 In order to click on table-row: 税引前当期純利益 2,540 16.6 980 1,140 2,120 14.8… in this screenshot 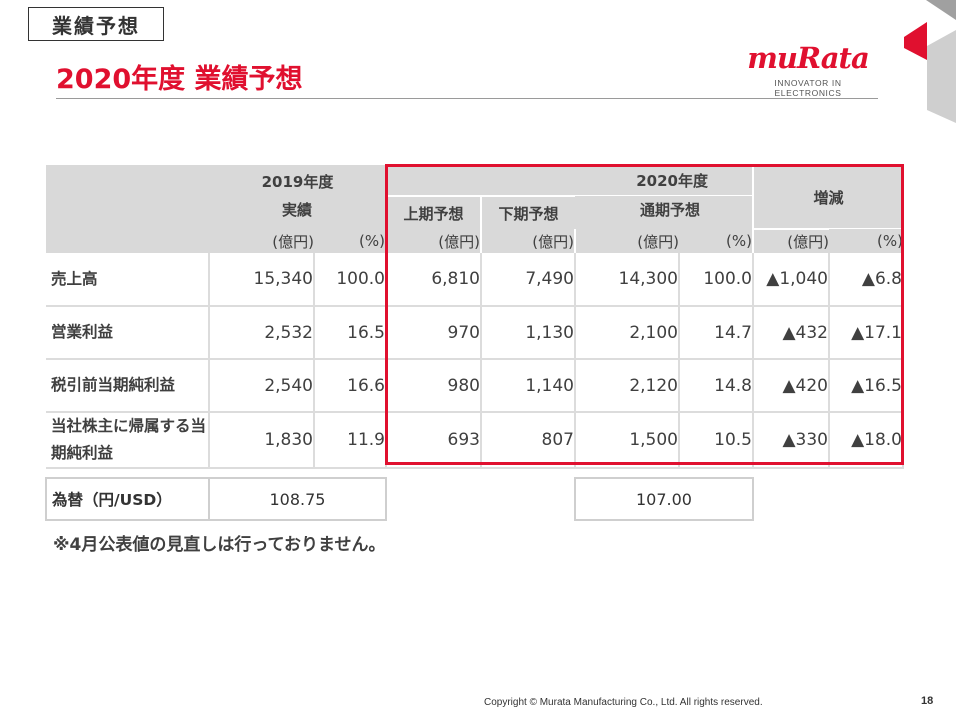, I will do `click(475, 386)`.